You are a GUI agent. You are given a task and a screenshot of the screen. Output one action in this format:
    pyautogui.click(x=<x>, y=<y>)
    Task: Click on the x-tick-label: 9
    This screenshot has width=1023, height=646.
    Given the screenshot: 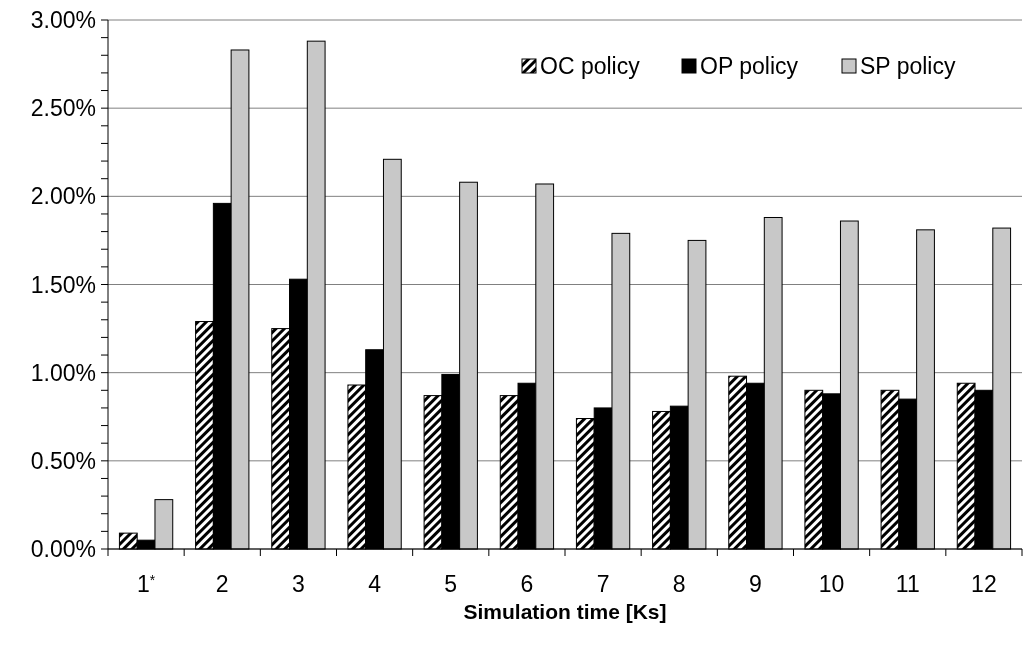 What is the action you would take?
    pyautogui.click(x=755, y=584)
    